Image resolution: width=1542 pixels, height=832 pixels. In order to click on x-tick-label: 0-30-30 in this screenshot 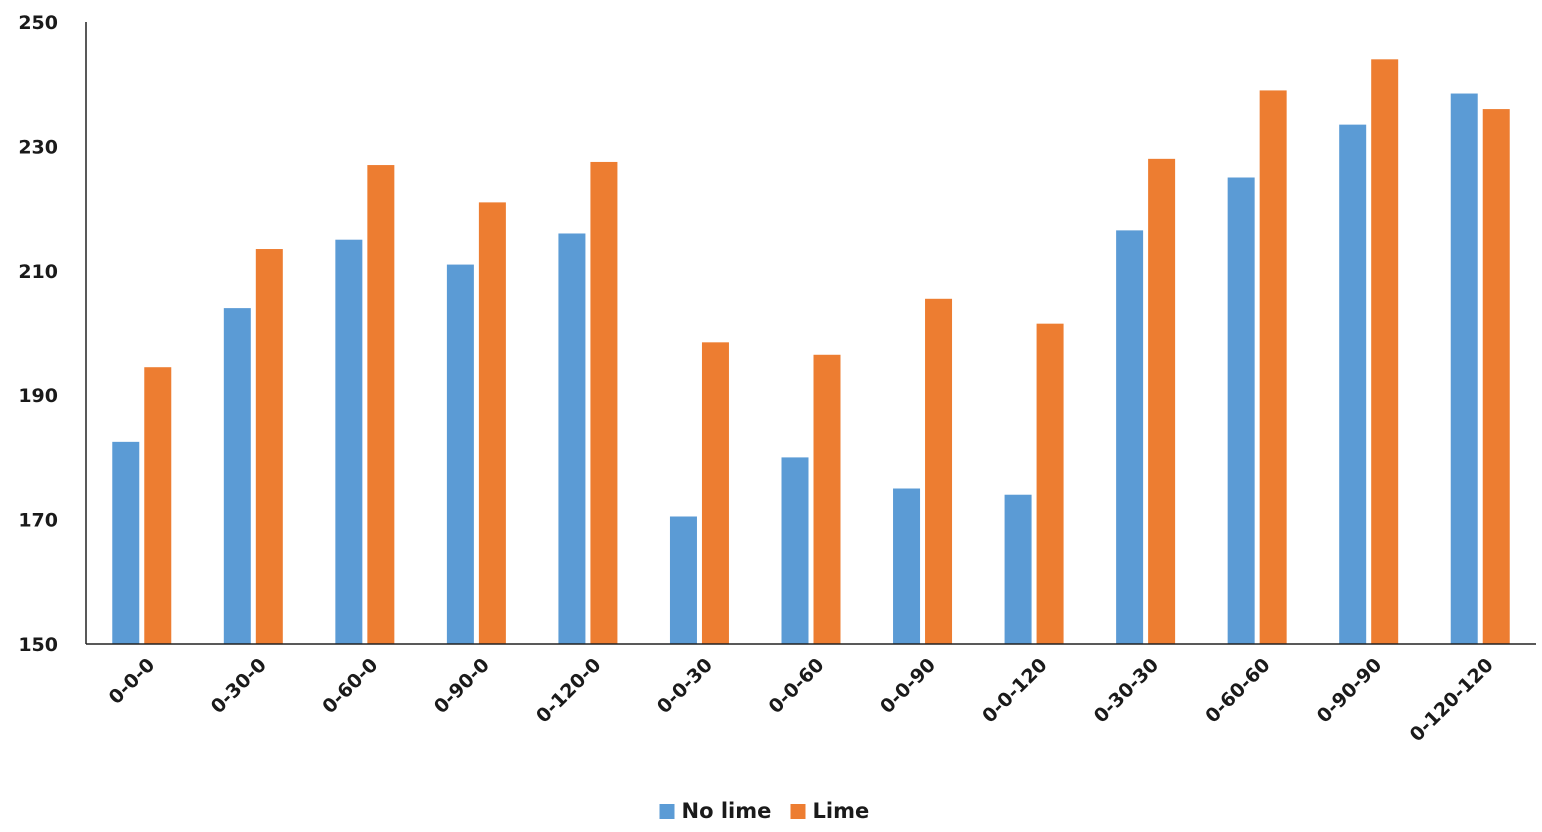, I will do `click(1126, 690)`.